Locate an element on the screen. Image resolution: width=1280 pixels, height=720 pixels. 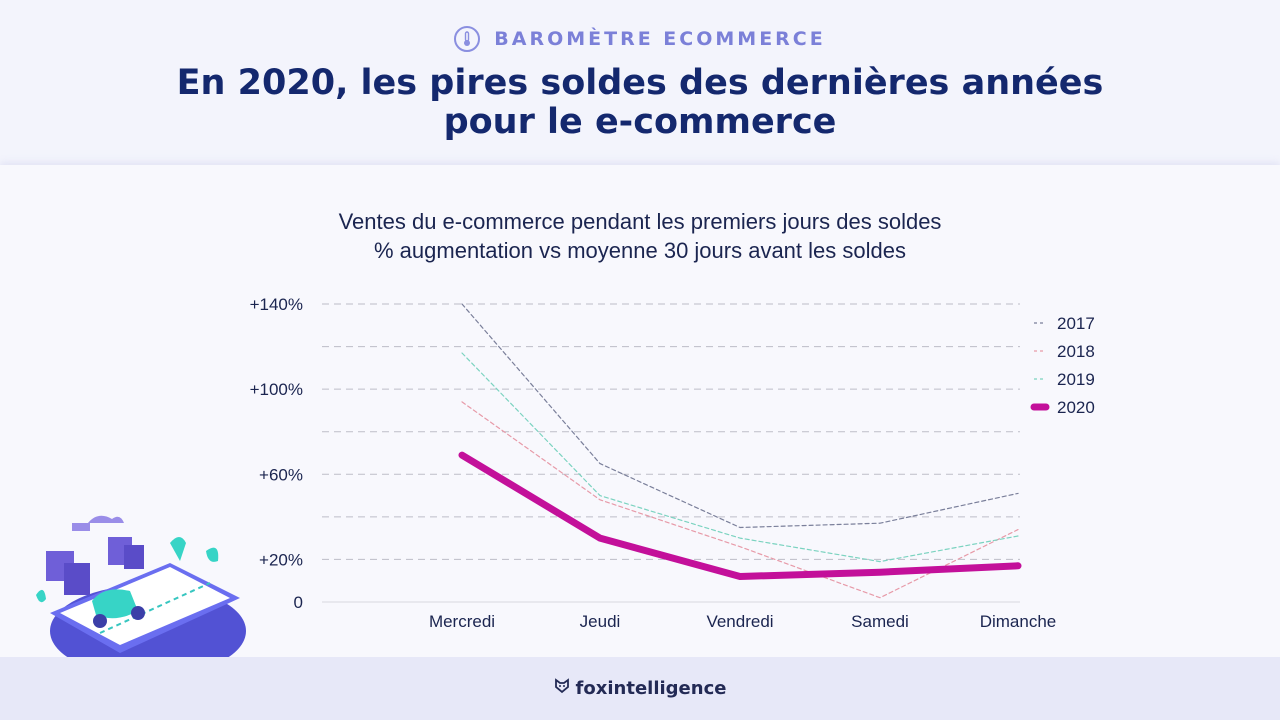
series-line-2019 is located at coordinates (740, 457).